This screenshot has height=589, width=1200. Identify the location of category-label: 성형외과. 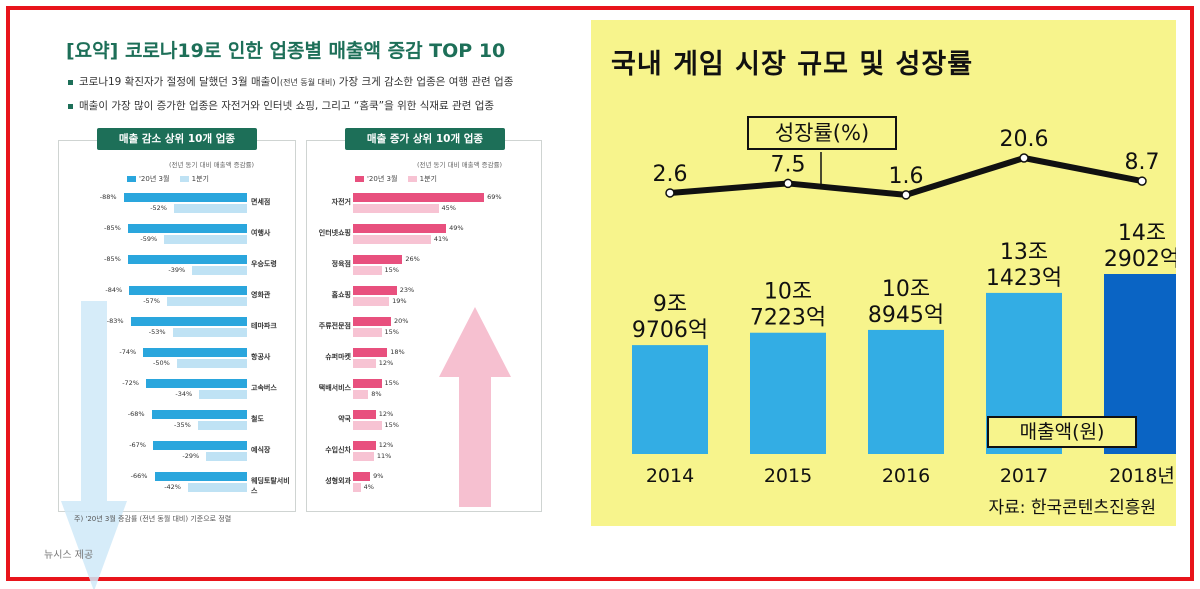
(338, 481).